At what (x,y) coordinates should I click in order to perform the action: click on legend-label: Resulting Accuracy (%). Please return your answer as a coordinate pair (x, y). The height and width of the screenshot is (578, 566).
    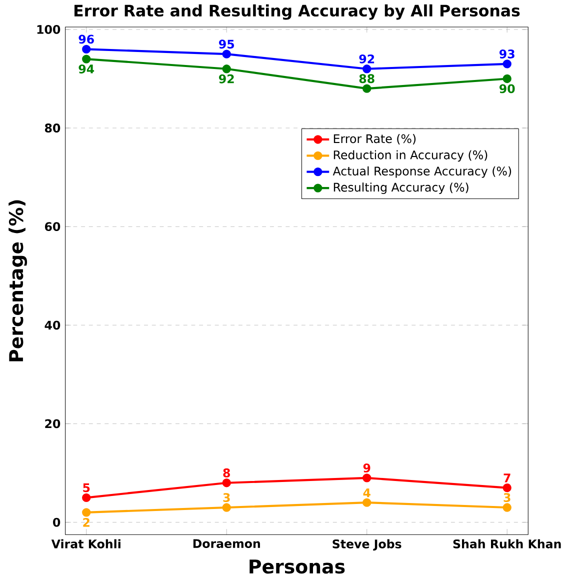
    Looking at the image, I should click on (401, 188).